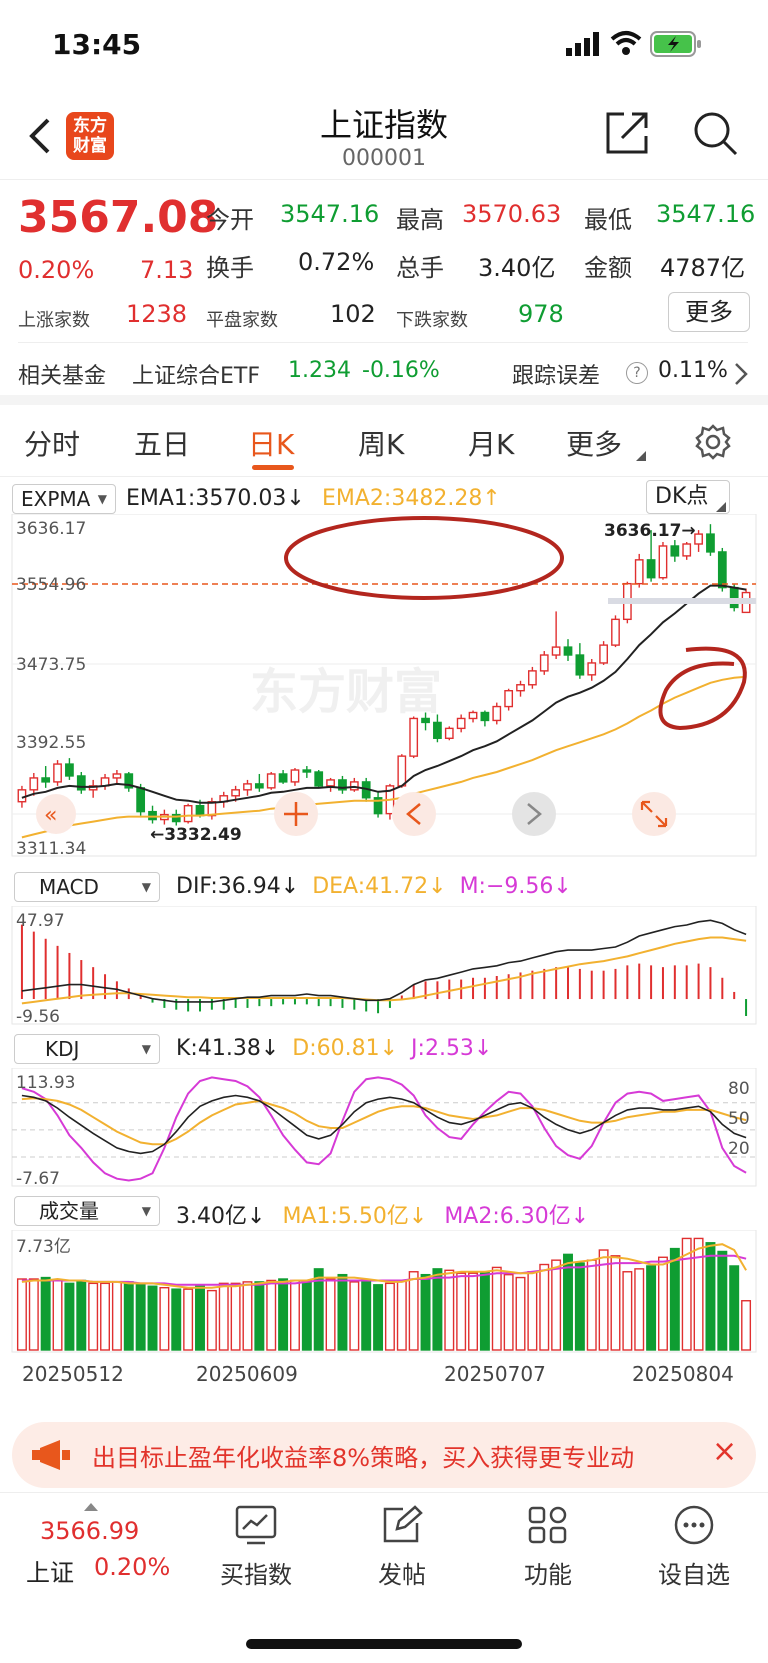 The height and width of the screenshot is (1663, 768). Describe the element at coordinates (382, 1214) in the screenshot. I see `volume-legend: 3.40亿↓ MA1:5.50亿↓ MA2:6.30亿↓` at that location.